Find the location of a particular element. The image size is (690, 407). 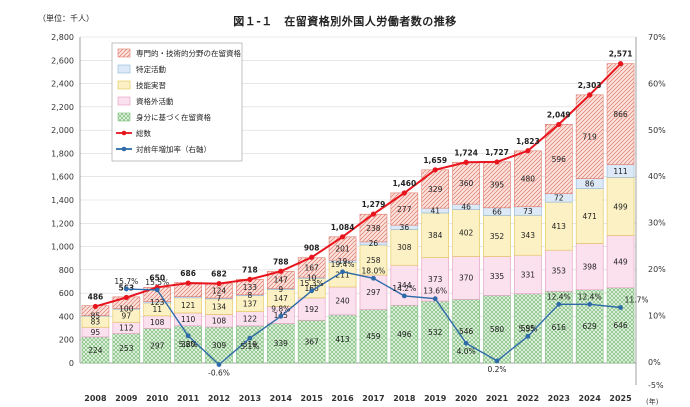

y-tick-label: 600 is located at coordinates (66, 293).